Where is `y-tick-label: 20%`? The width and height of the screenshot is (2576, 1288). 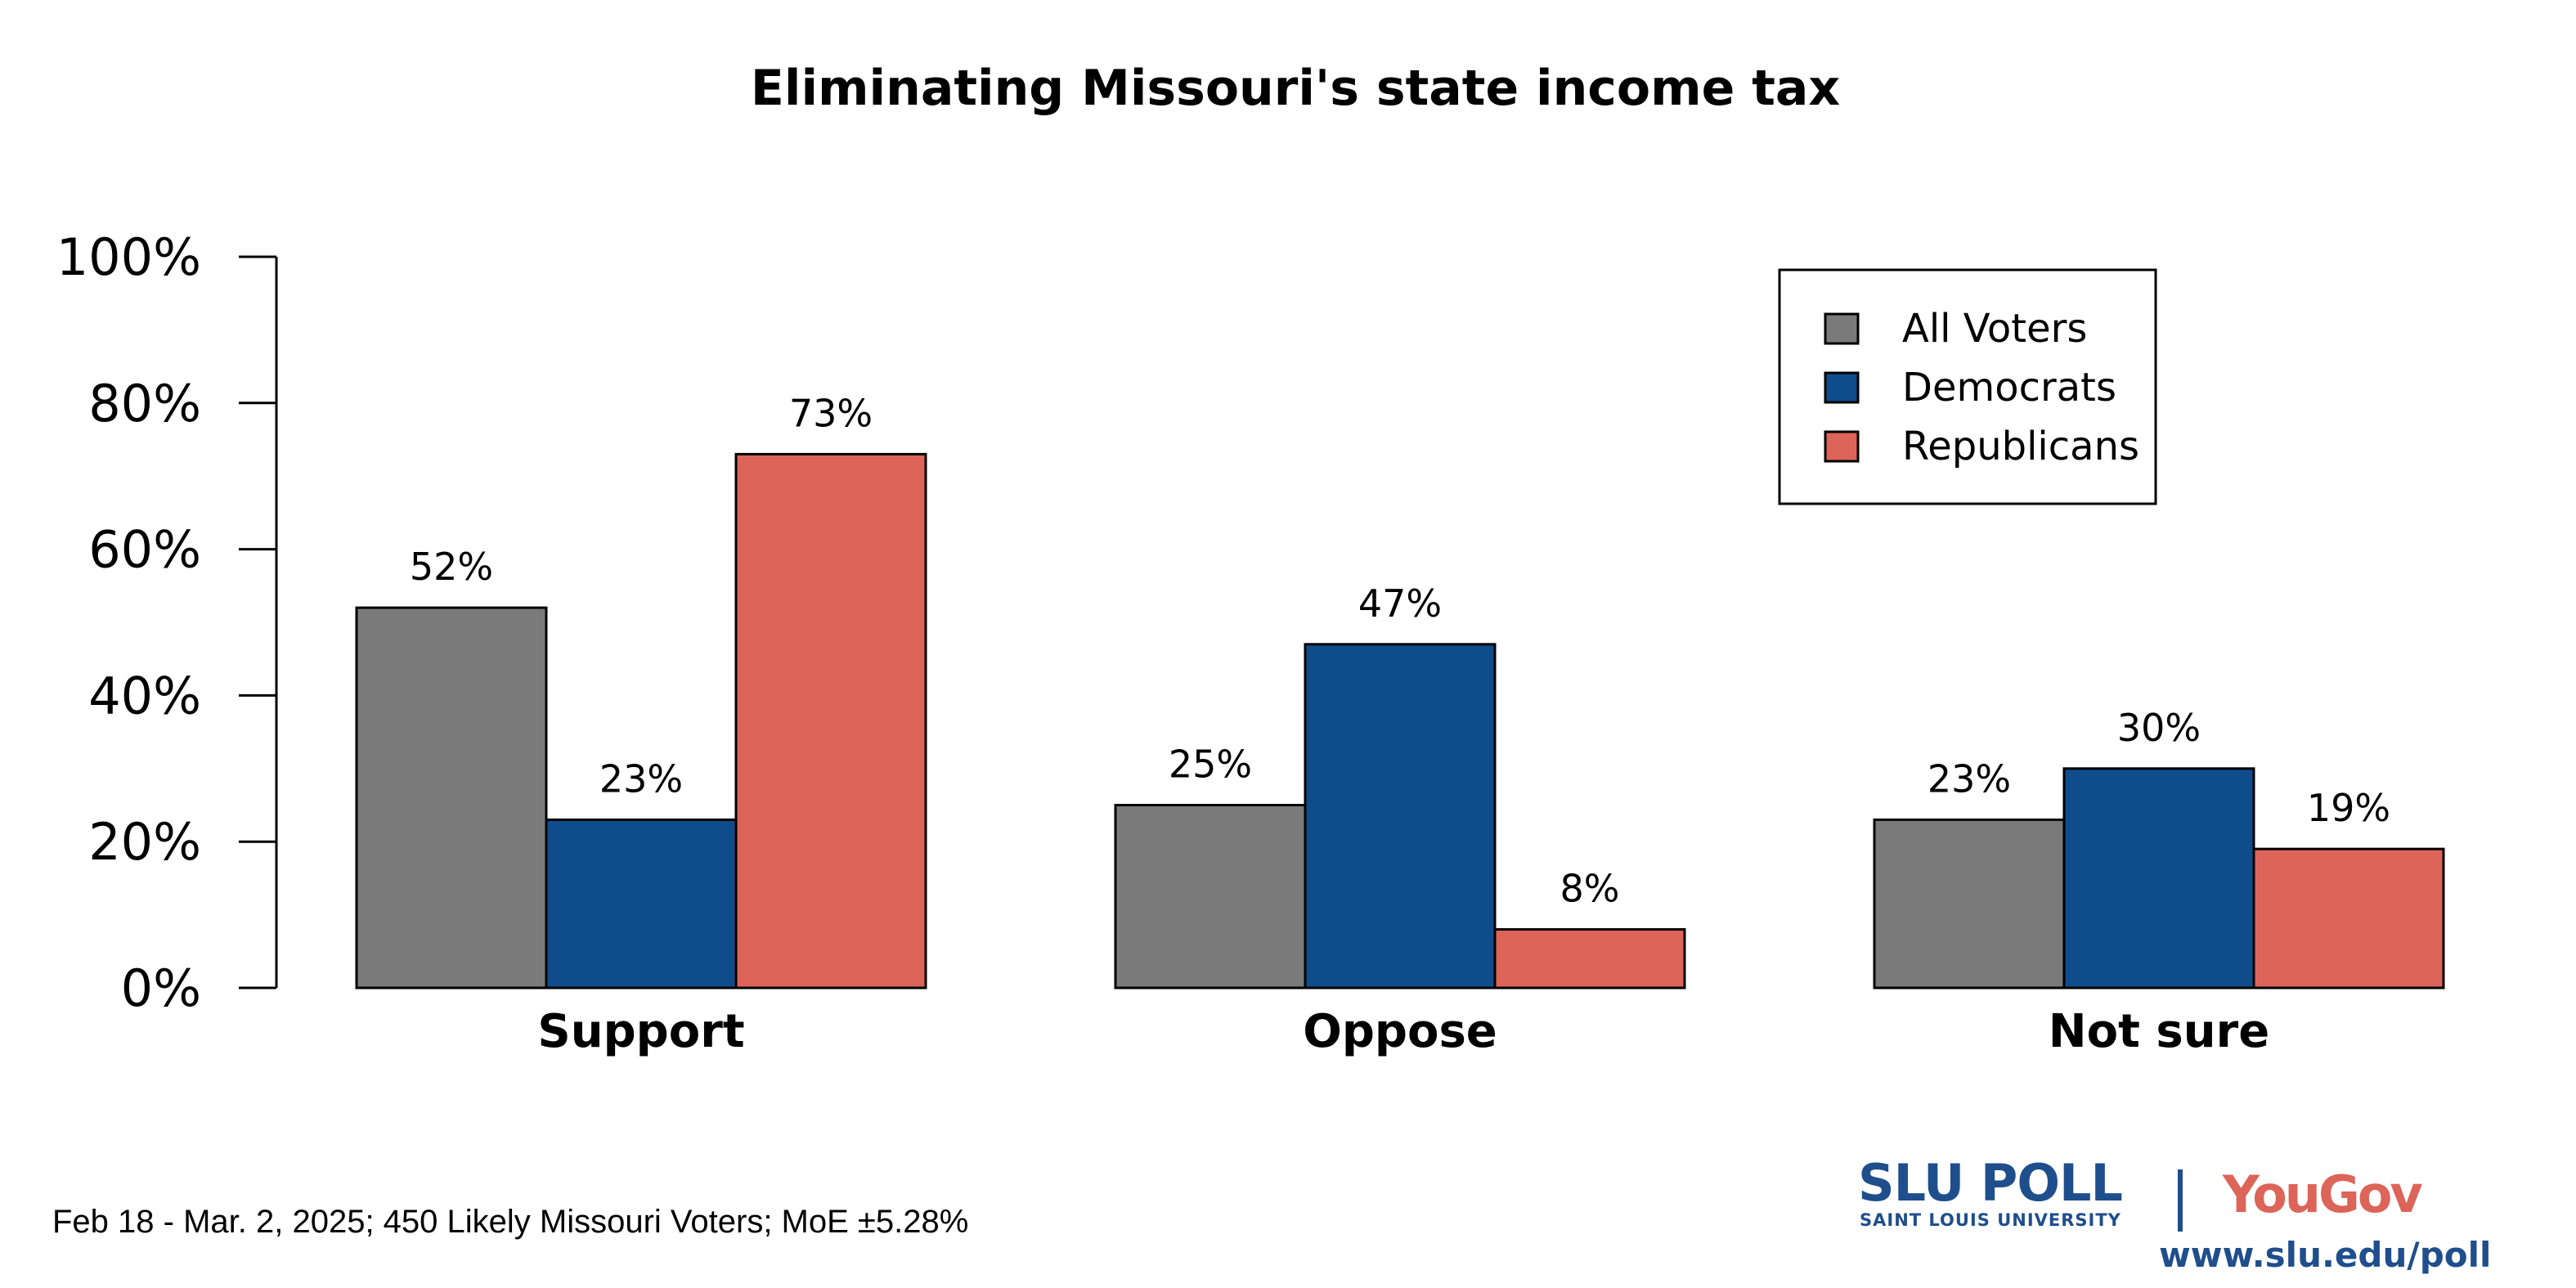
y-tick-label: 20% is located at coordinates (144, 842).